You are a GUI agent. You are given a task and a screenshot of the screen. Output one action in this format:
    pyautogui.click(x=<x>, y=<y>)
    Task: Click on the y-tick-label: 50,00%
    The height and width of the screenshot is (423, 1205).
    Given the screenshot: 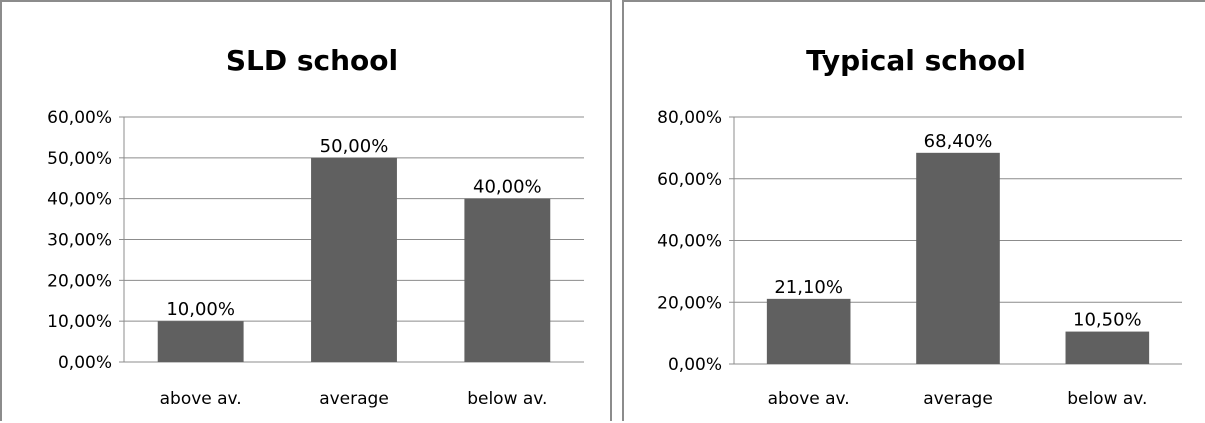 What is the action you would take?
    pyautogui.click(x=79, y=159)
    